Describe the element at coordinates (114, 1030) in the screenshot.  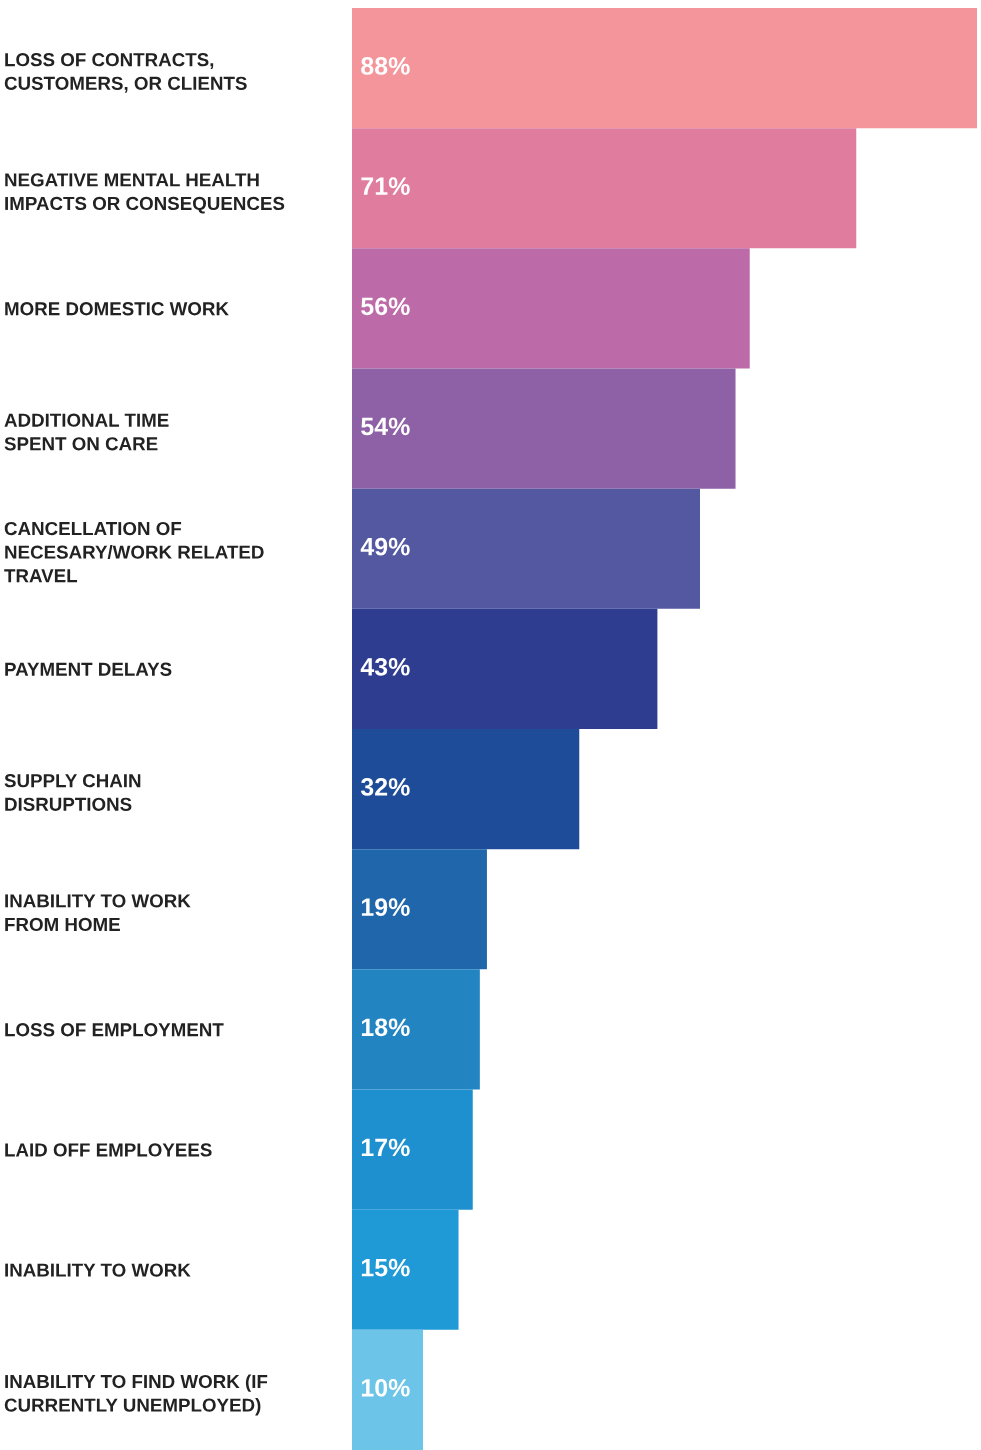
I see `y-tick-label: LOSS OF EMPLOYMENT` at that location.